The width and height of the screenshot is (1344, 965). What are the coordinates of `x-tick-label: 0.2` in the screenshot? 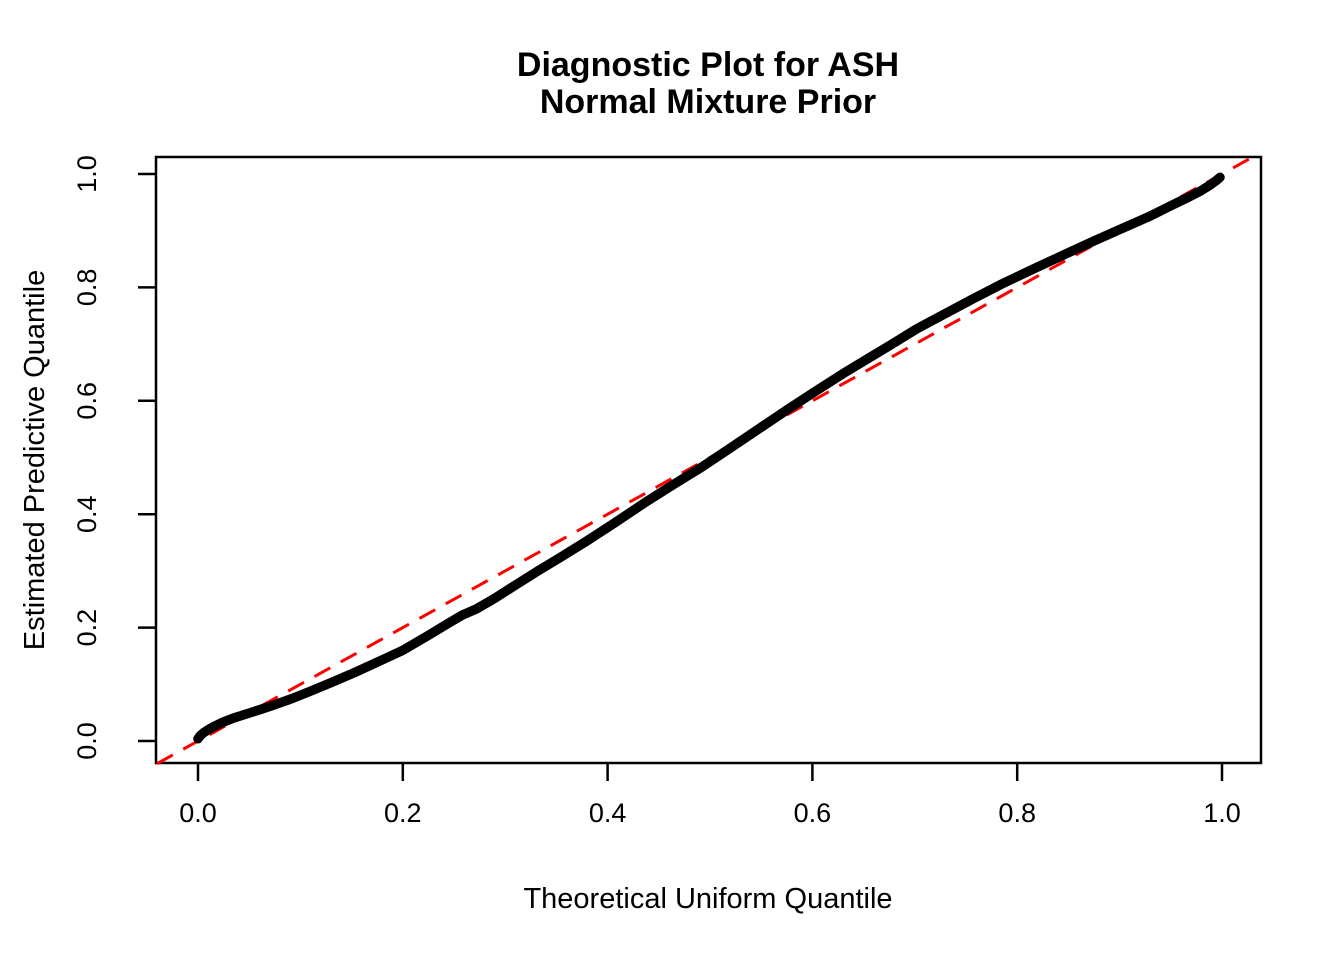 It's located at (403, 813).